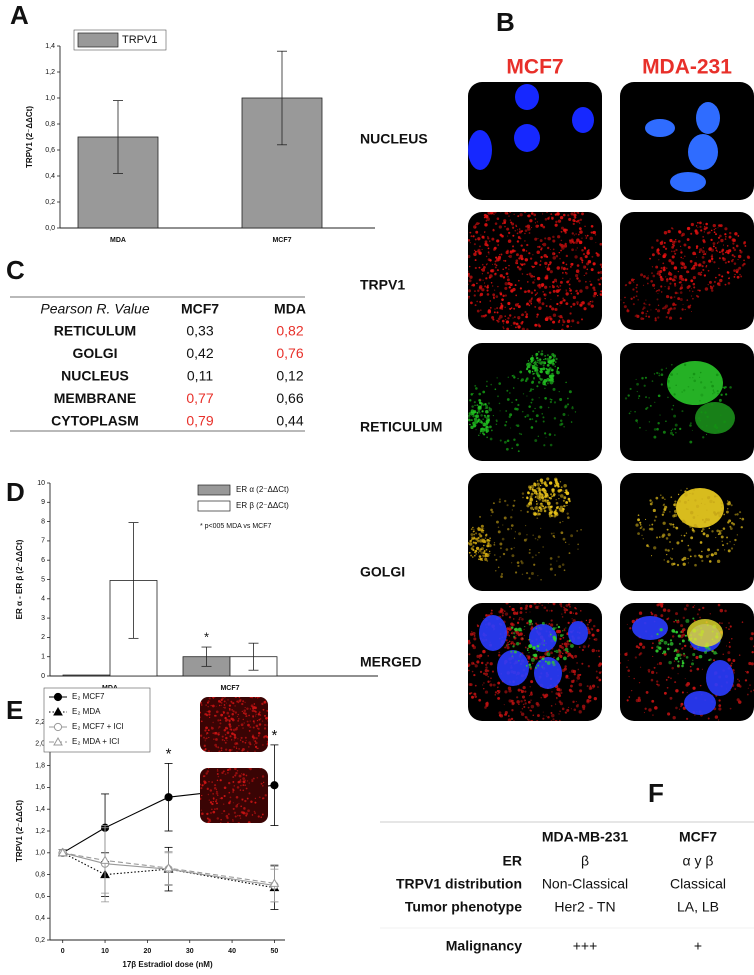 The height and width of the screenshot is (975, 754). Describe the element at coordinates (463, 907) in the screenshot. I see `row-label: Tumor phenotype` at that location.